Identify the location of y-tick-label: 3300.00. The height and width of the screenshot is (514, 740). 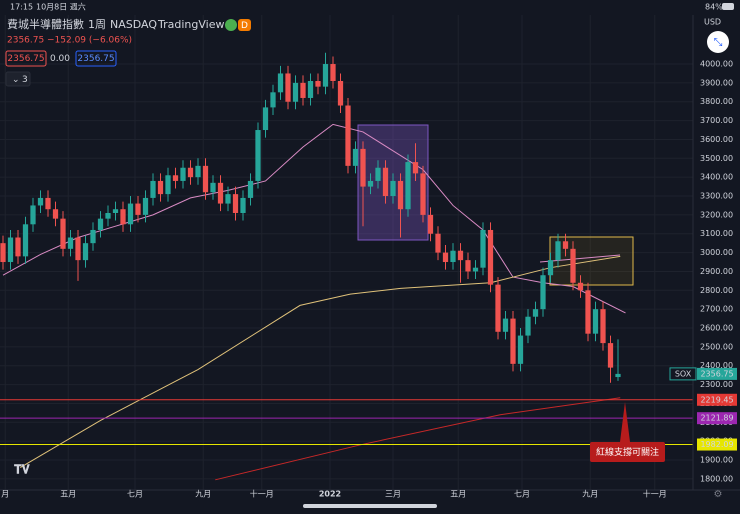
(716, 196).